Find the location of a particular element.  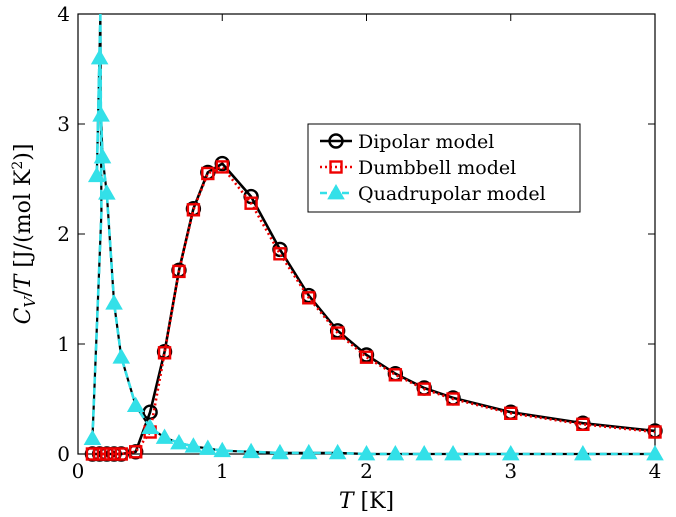

legend-box is located at coordinates (444, 168).